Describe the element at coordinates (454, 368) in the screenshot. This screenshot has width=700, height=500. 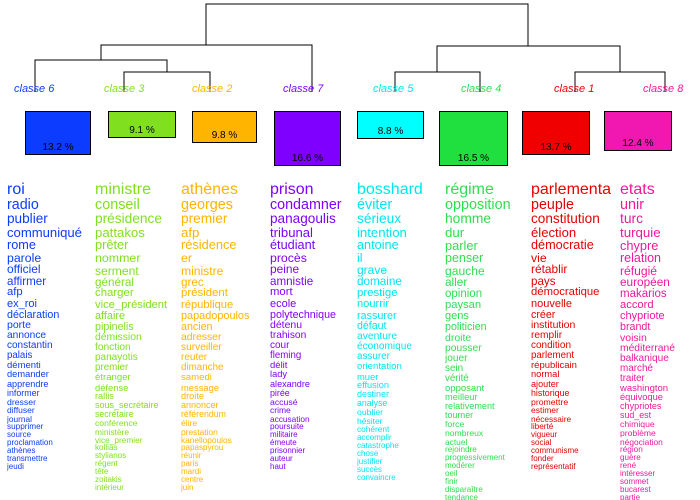
I see `class-word: sein` at that location.